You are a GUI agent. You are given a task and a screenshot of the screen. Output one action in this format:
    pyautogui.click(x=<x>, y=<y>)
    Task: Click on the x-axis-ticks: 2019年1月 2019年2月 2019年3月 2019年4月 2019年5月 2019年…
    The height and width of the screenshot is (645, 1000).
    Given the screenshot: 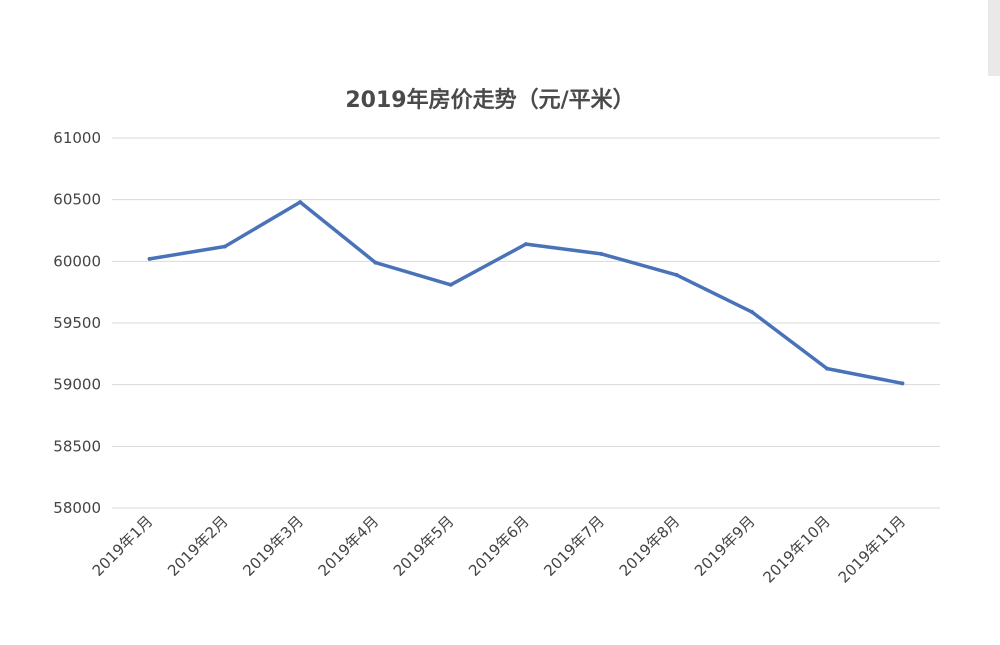 What is the action you would take?
    pyautogui.click(x=499, y=549)
    